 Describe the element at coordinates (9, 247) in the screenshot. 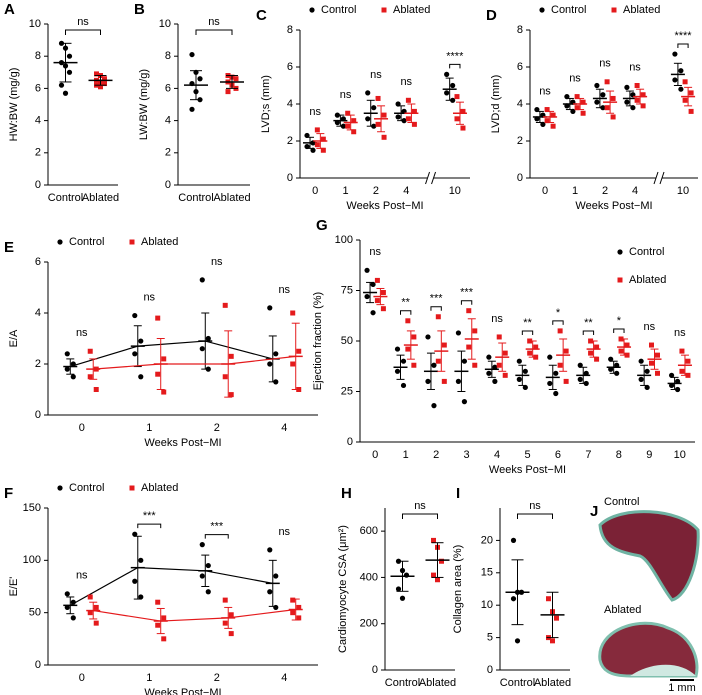

I see `panel-letter: E` at that location.